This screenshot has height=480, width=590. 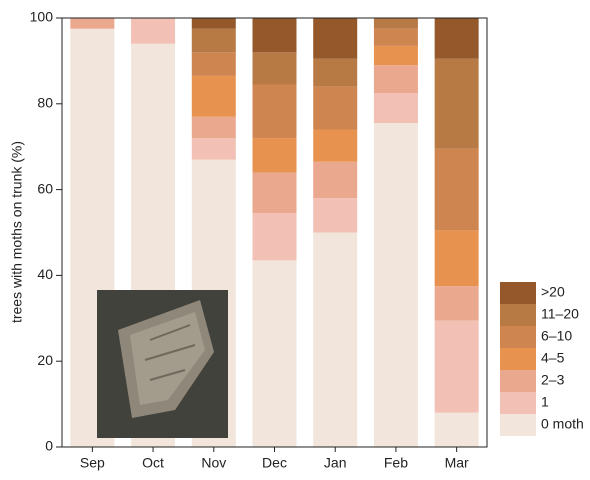 I want to click on legend-label: 0 moth, so click(x=562, y=424).